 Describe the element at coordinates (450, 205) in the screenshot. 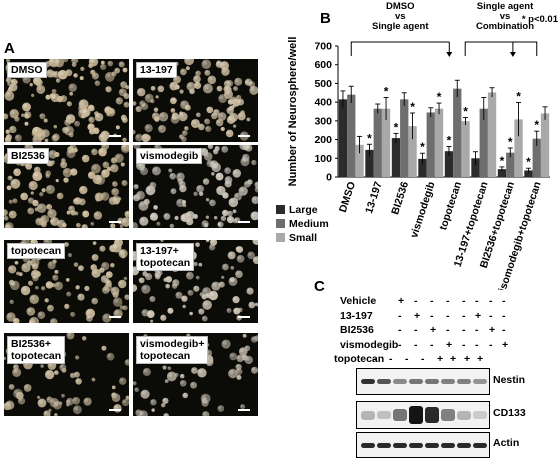

I see `category-label: topotecan` at that location.